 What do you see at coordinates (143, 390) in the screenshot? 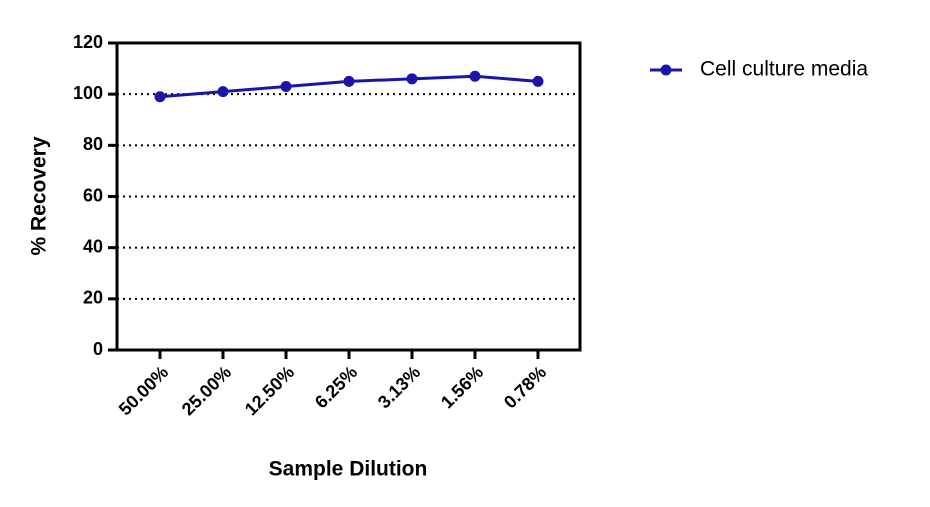
I see `x-tick-label: 50.00%` at bounding box center [143, 390].